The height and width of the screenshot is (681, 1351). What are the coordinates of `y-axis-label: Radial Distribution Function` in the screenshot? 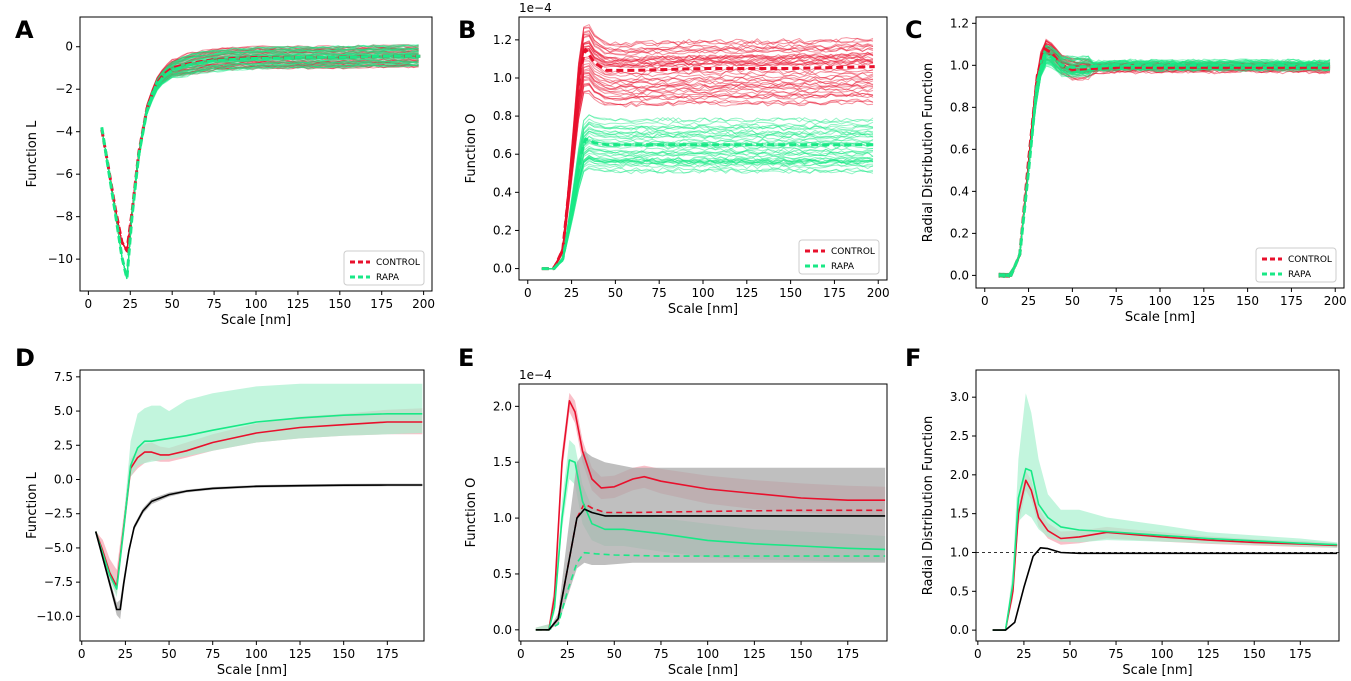 It's located at (928, 506).